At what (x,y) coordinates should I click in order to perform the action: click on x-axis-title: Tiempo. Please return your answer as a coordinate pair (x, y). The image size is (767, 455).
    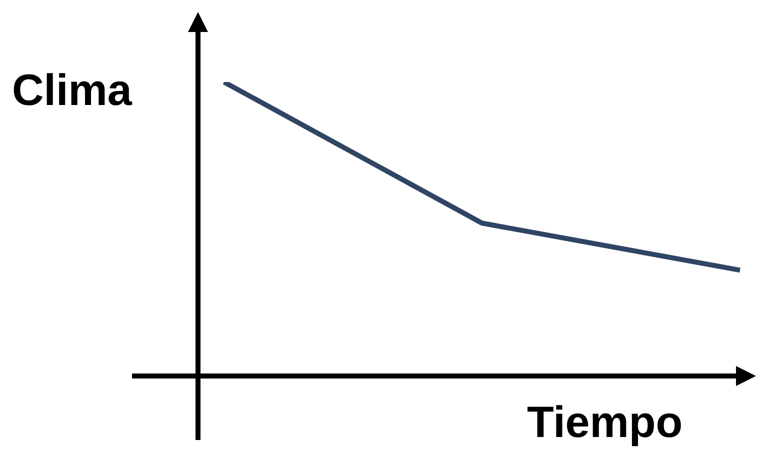
    Looking at the image, I should click on (605, 423).